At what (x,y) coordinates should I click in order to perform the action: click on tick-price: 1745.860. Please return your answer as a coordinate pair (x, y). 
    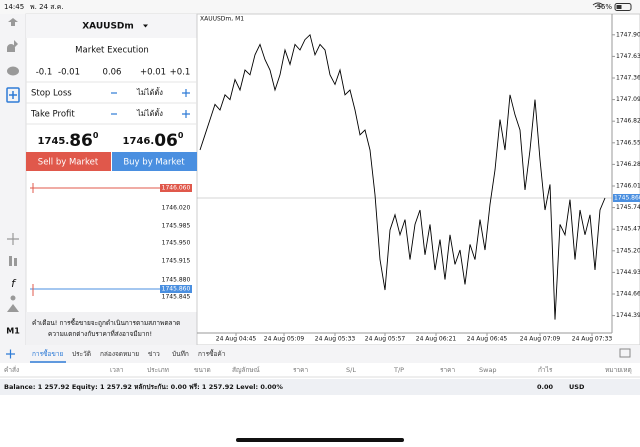
    Looking at the image, I should click on (176, 289).